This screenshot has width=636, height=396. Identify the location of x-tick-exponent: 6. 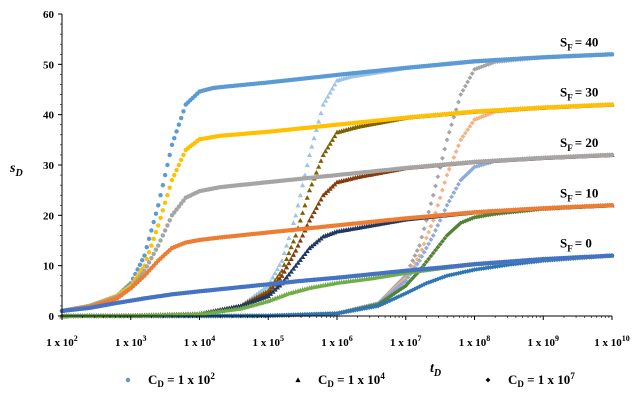
(351, 338).